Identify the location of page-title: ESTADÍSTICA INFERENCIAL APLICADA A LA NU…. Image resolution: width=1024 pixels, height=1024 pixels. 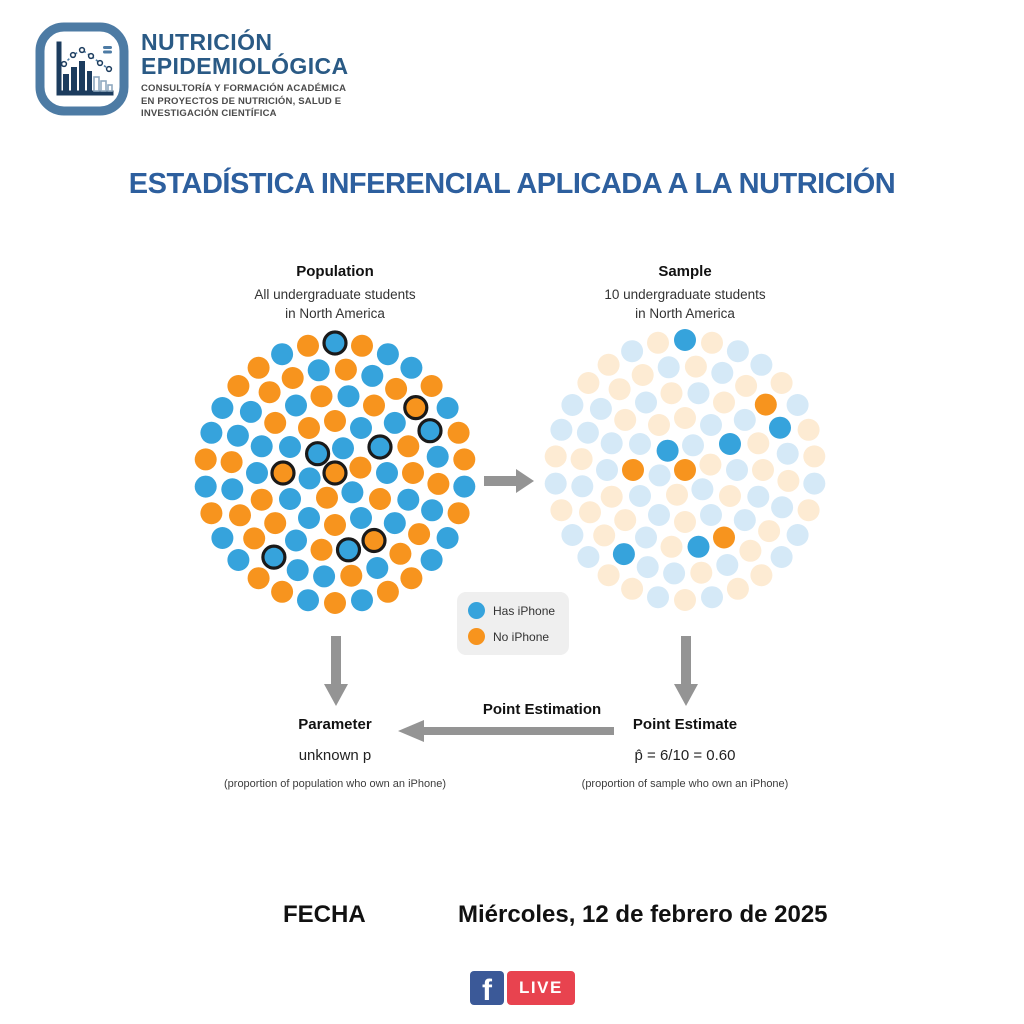
(512, 184).